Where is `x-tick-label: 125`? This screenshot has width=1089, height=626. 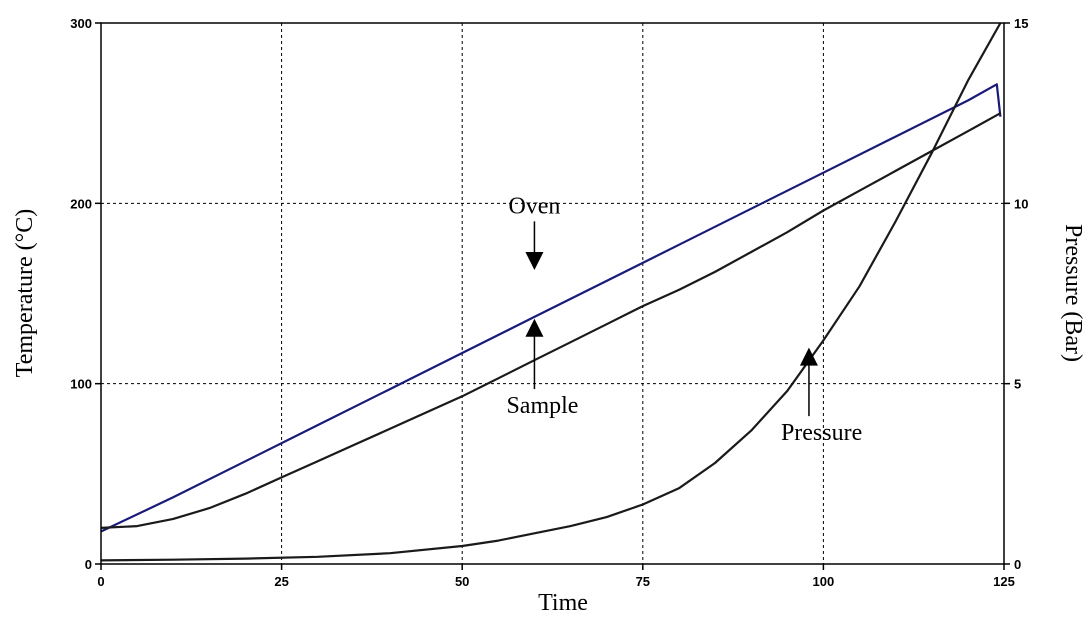 x-tick-label: 125 is located at coordinates (1004, 581).